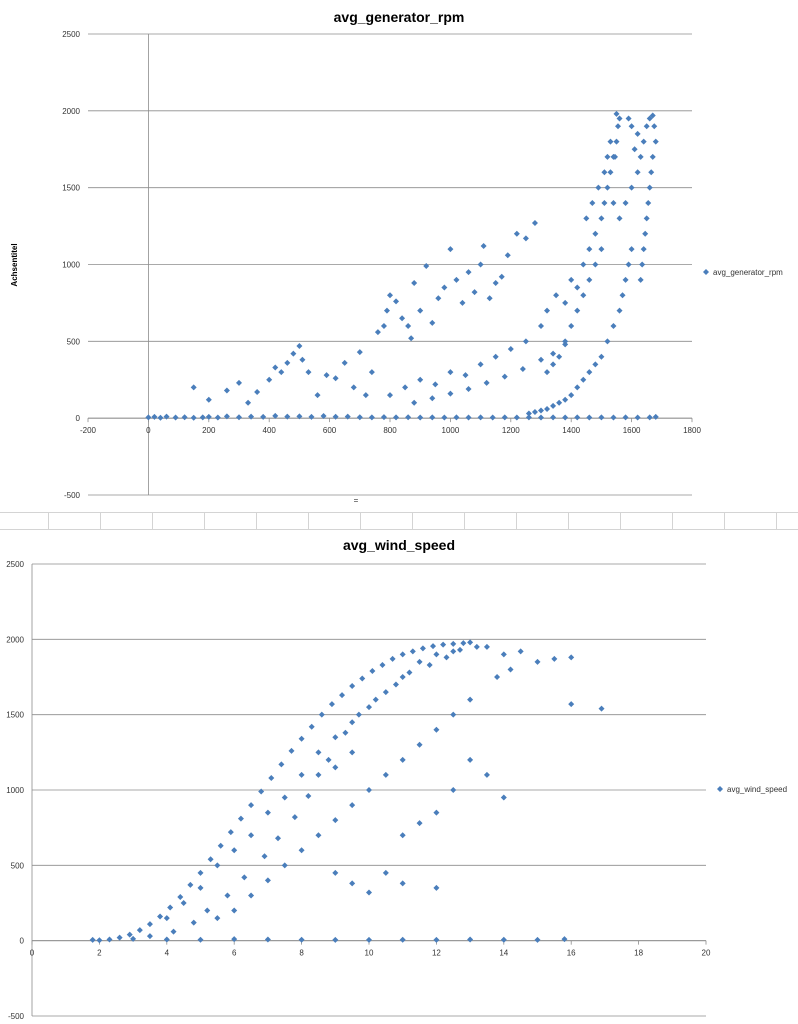 The width and height of the screenshot is (798, 1024). I want to click on legend-label: avg_generator_rpm, so click(748, 272).